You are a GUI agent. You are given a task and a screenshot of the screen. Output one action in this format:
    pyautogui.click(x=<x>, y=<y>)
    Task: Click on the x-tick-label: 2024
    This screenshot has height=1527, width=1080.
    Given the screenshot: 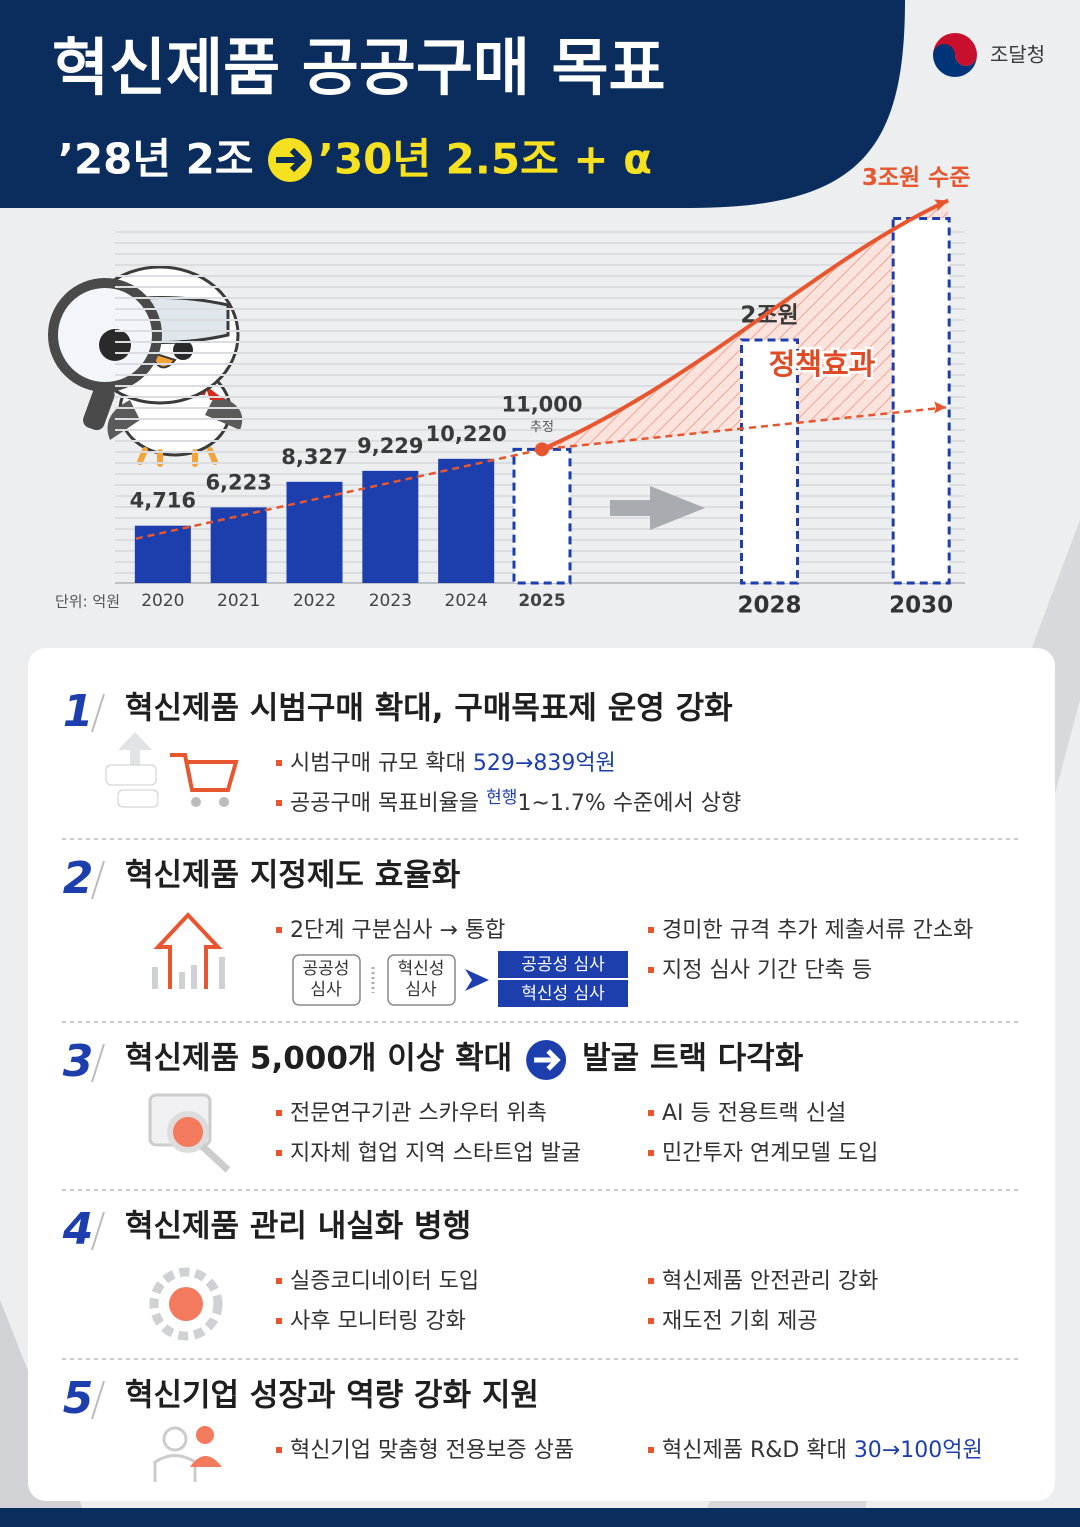 What is the action you would take?
    pyautogui.click(x=466, y=601)
    